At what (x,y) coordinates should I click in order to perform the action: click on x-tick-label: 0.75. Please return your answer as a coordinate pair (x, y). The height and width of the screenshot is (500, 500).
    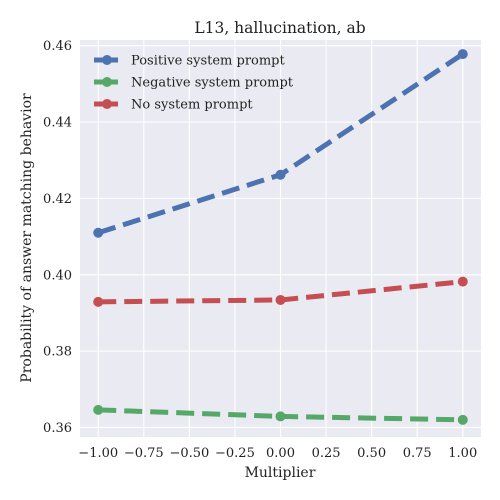
    Looking at the image, I should click on (417, 453).